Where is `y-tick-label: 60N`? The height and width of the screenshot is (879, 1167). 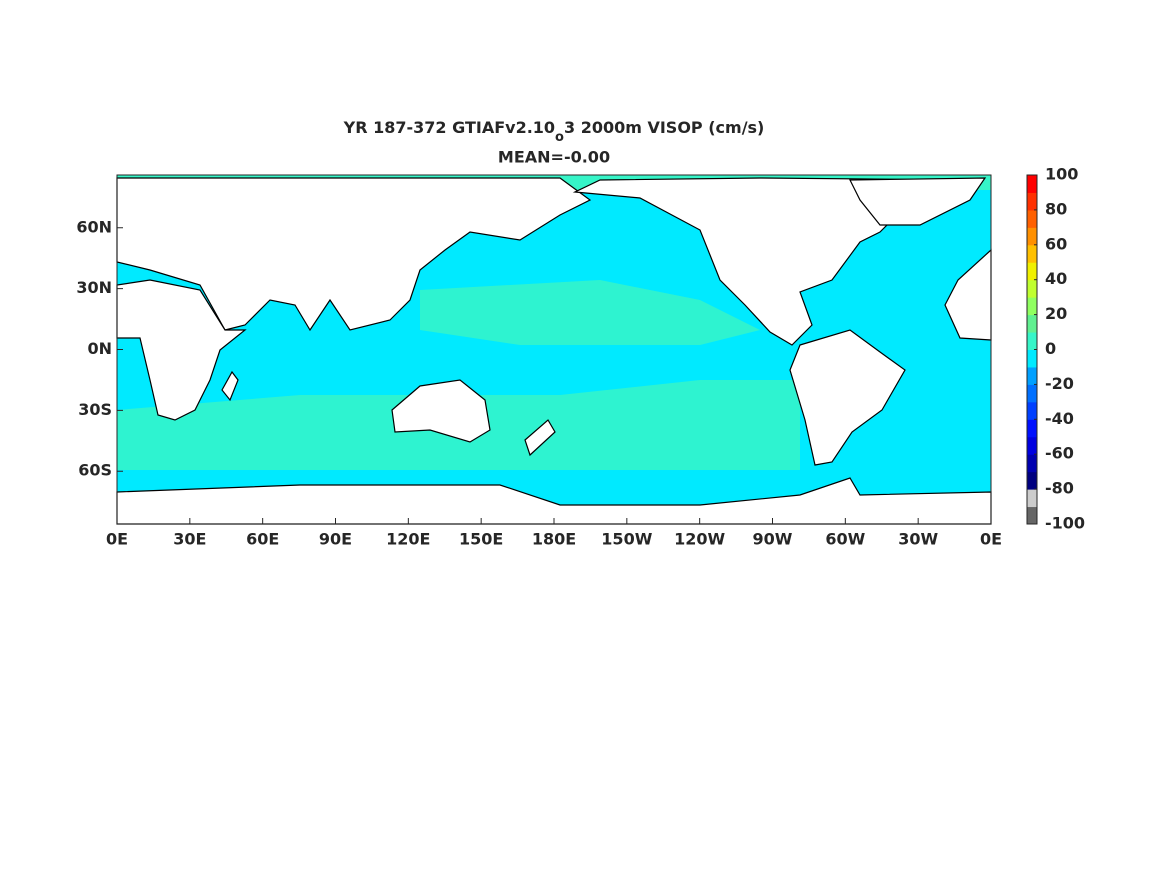
y-tick-label: 60N is located at coordinates (94, 226).